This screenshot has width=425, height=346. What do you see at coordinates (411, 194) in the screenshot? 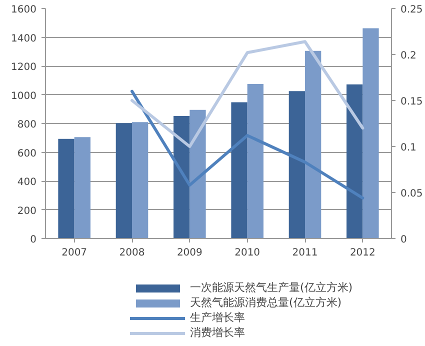
I see `y2-tick-label: 0.05` at bounding box center [411, 194].